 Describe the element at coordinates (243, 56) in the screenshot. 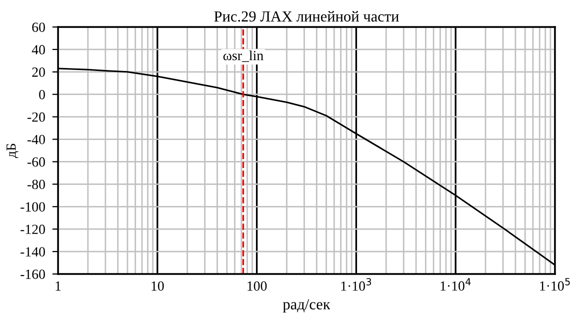

I see `ref-line-label: ωsr_lin` at that location.